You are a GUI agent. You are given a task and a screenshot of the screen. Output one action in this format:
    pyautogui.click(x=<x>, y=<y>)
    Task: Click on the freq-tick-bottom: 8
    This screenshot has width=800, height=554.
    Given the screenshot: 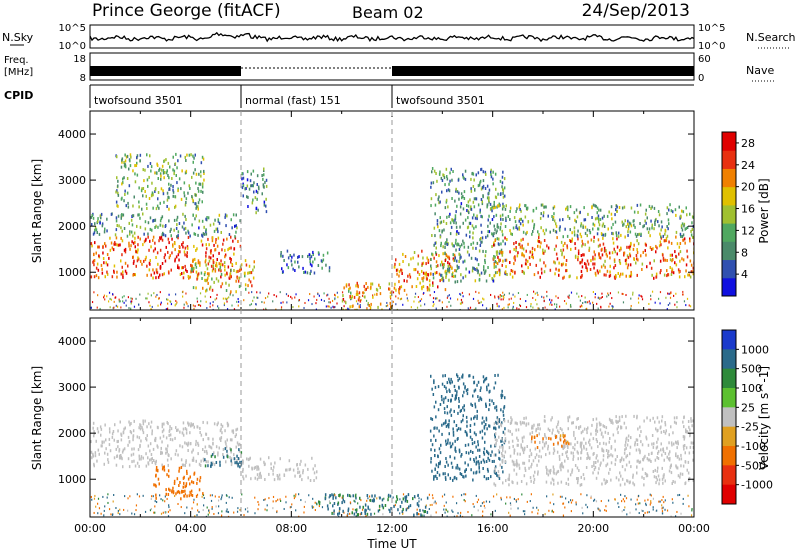 What is the action you would take?
    pyautogui.click(x=83, y=78)
    